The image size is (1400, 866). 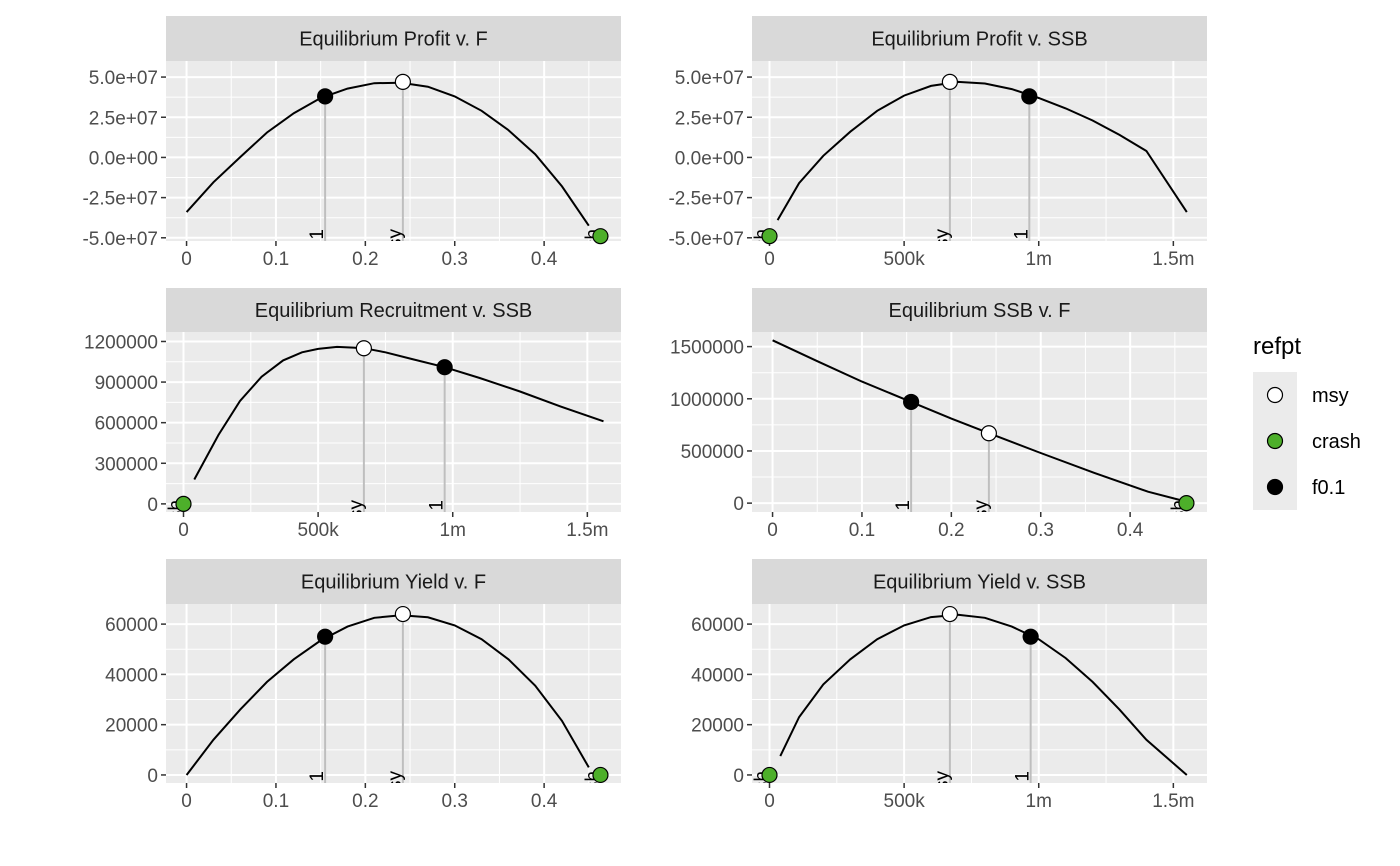 I want to click on panel-5-point-msy, so click(x=402, y=614).